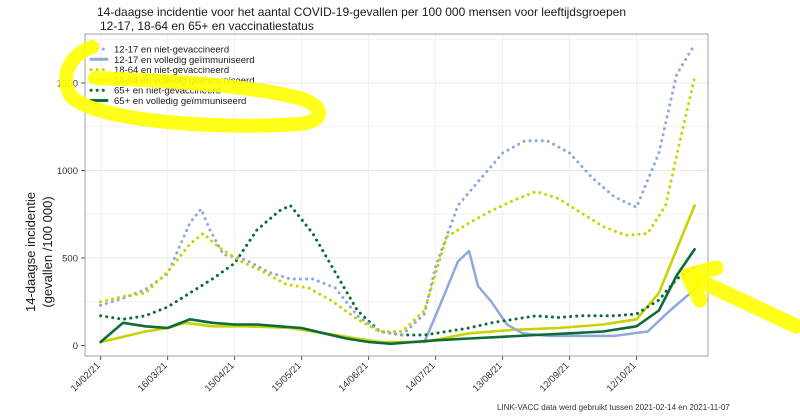  I want to click on y-axis-label-line-1: 14-daagse incidentie, so click(30, 252).